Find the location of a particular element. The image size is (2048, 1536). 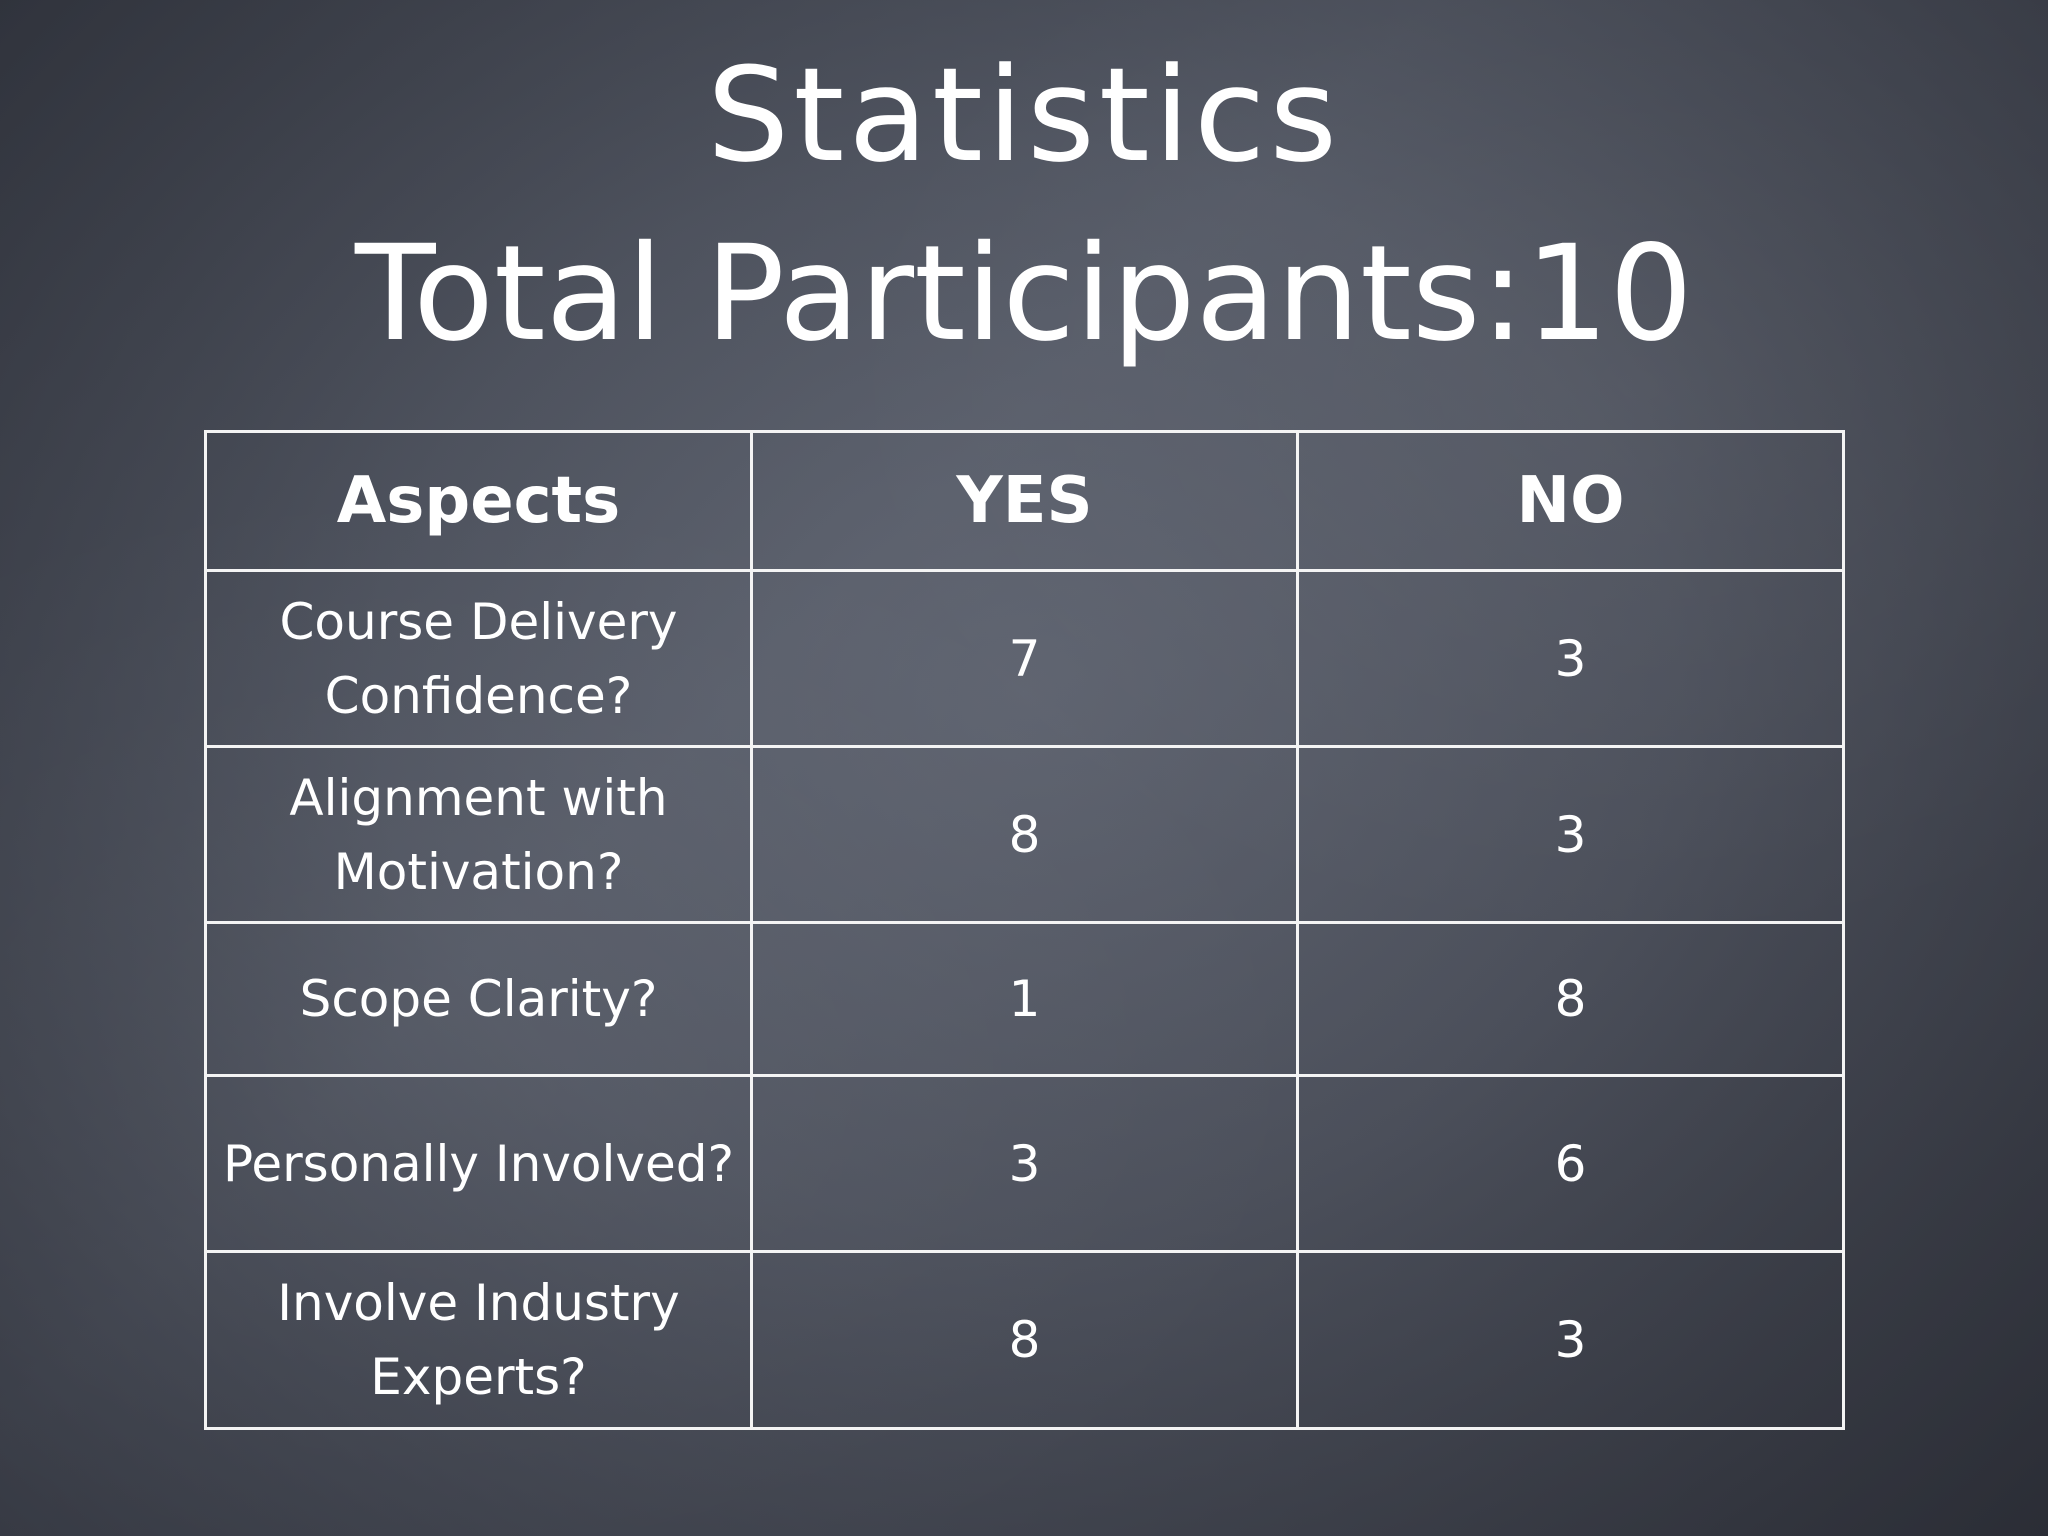

yes-cell: 7 is located at coordinates (1024, 658).